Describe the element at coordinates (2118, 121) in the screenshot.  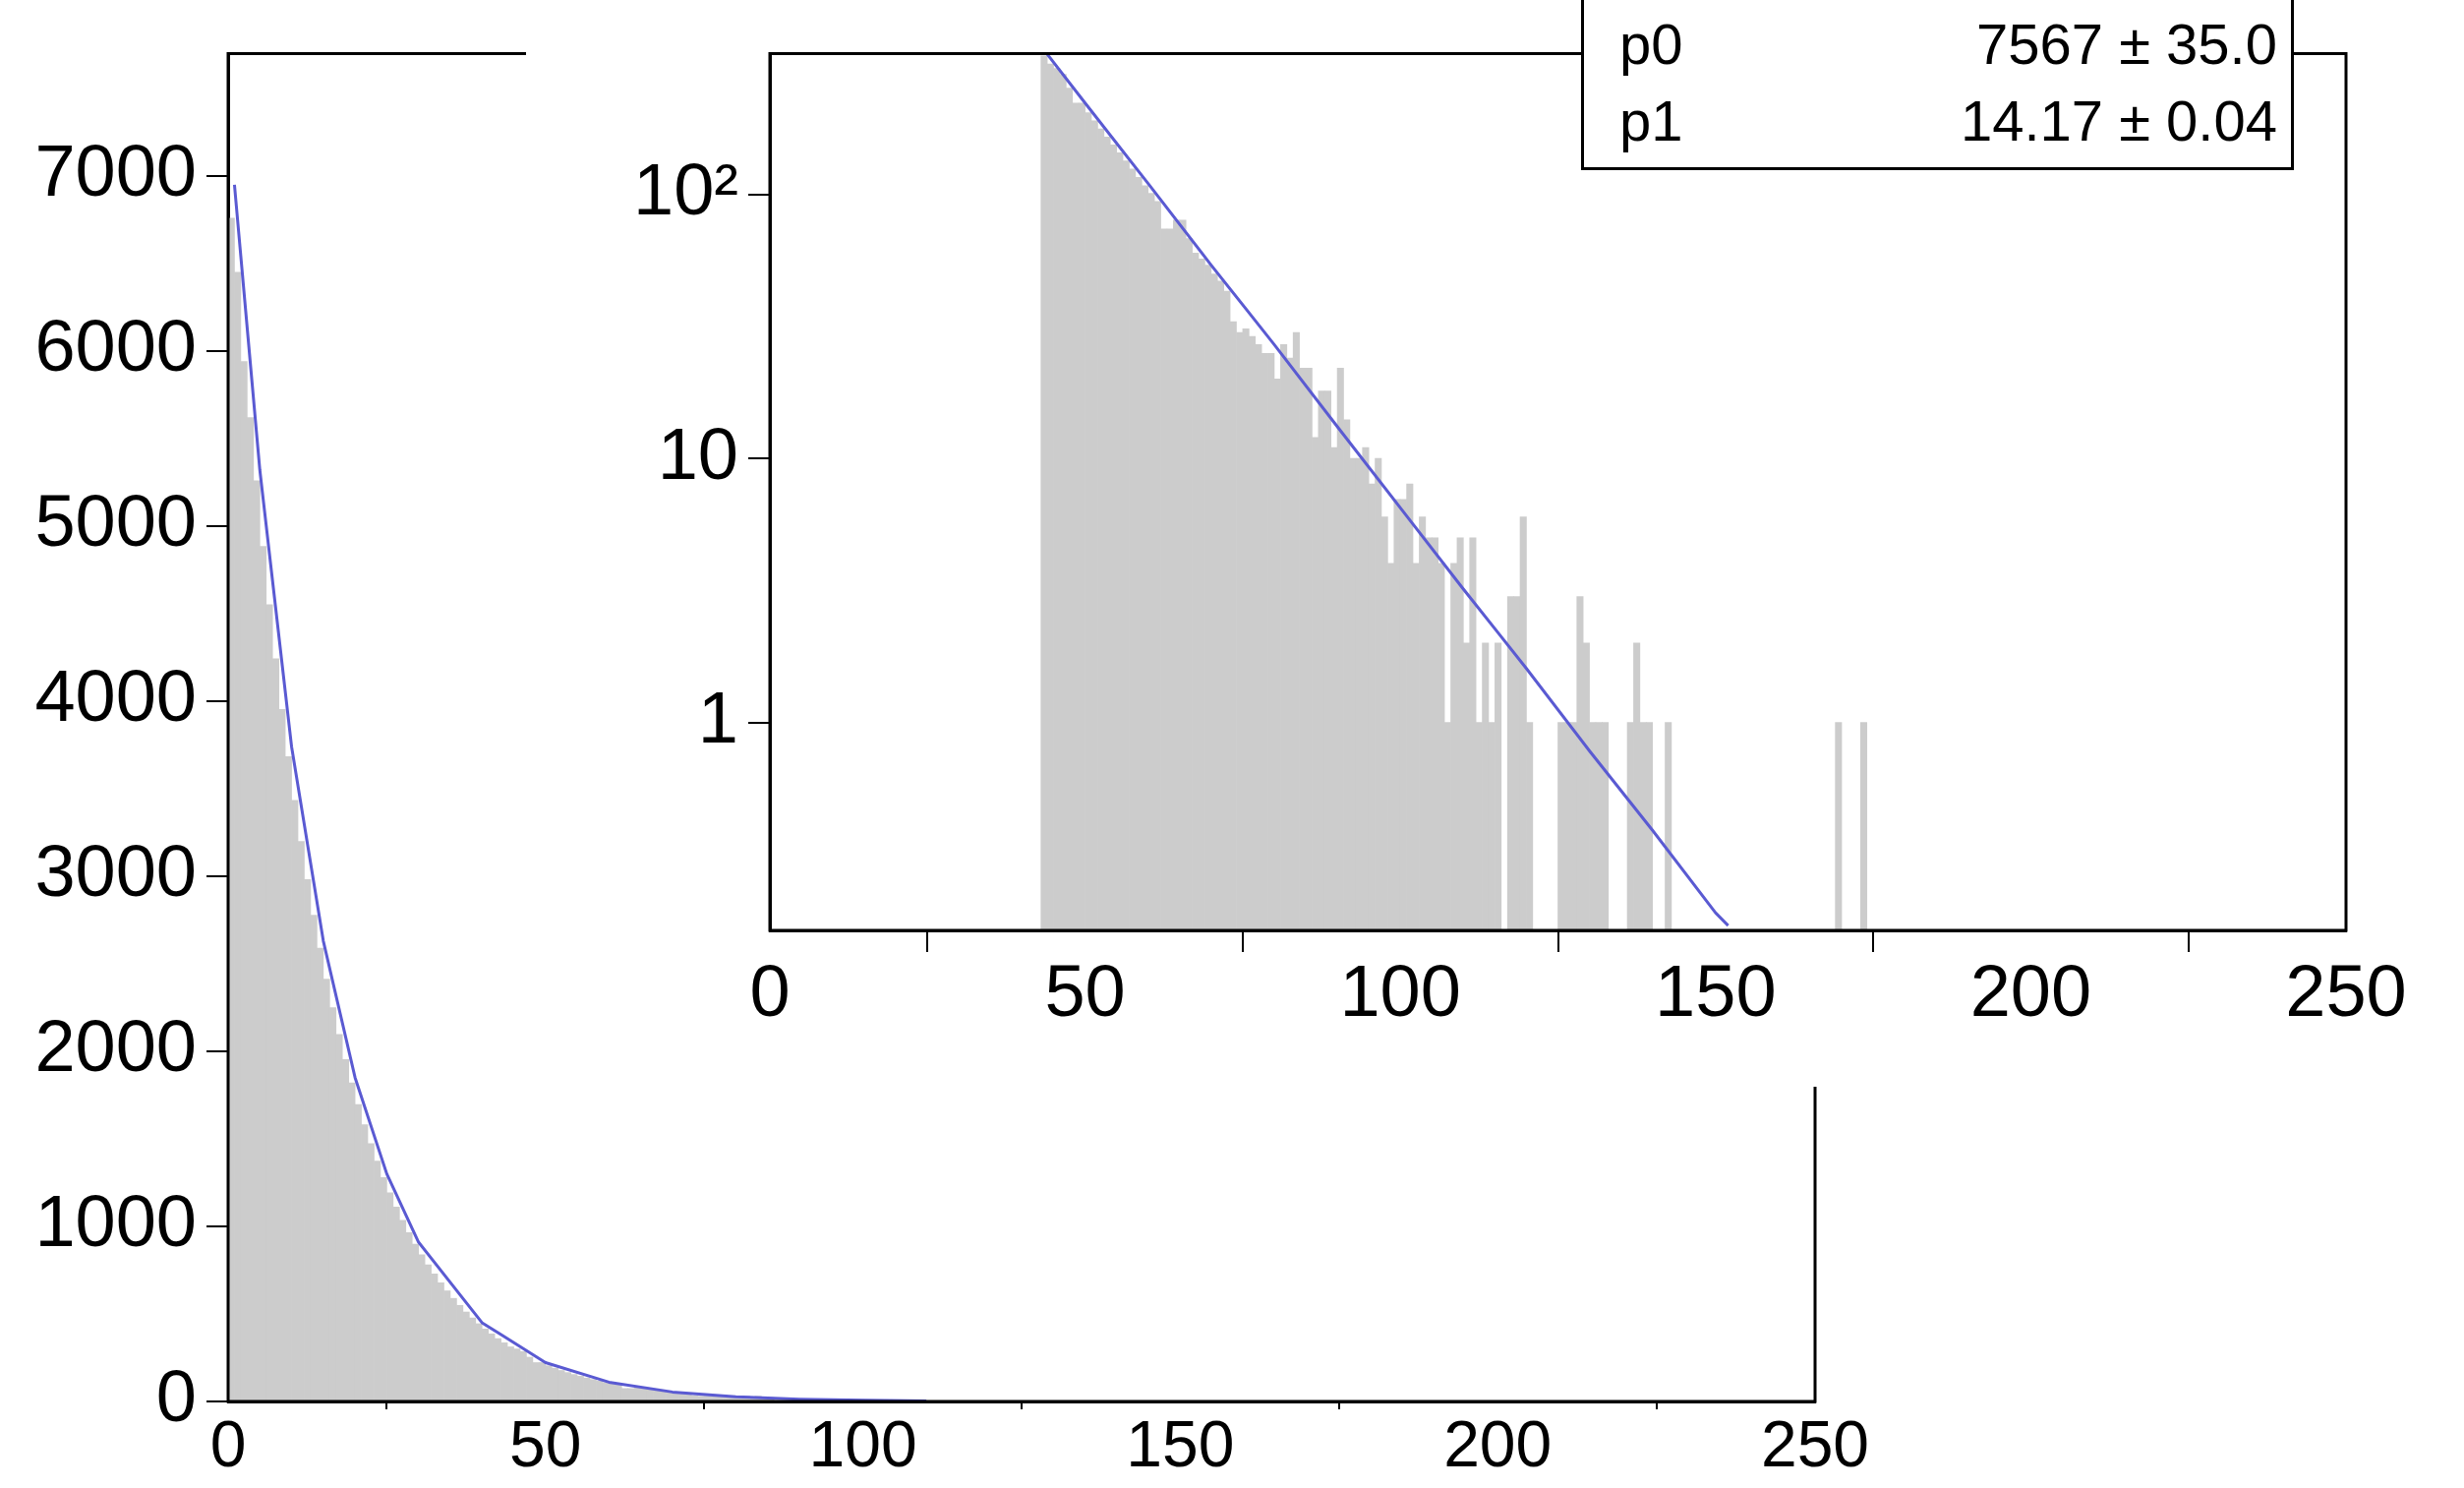
I see `annotation: 14.17 ± 0.04` at that location.